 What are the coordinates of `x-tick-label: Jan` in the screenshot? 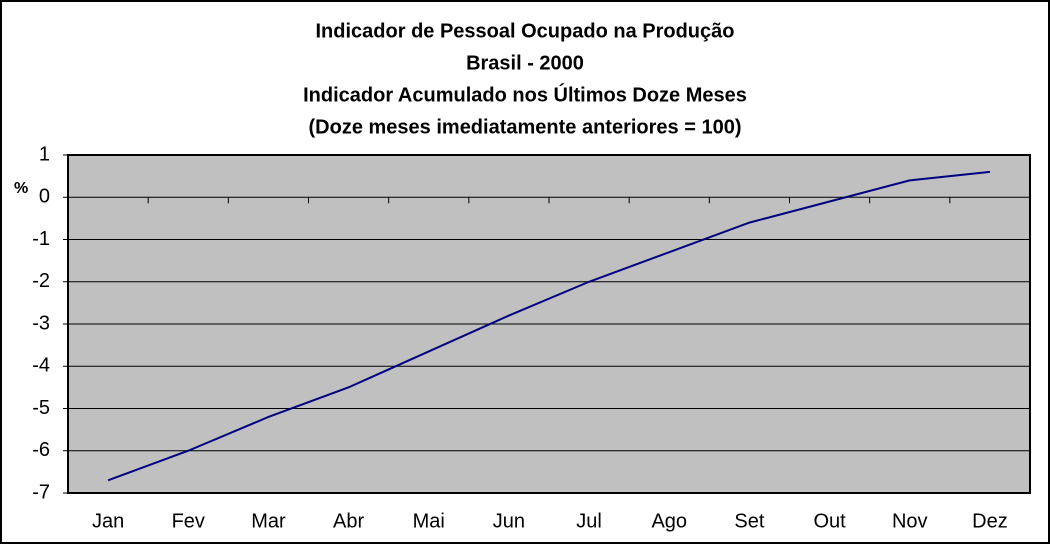 It's located at (108, 521).